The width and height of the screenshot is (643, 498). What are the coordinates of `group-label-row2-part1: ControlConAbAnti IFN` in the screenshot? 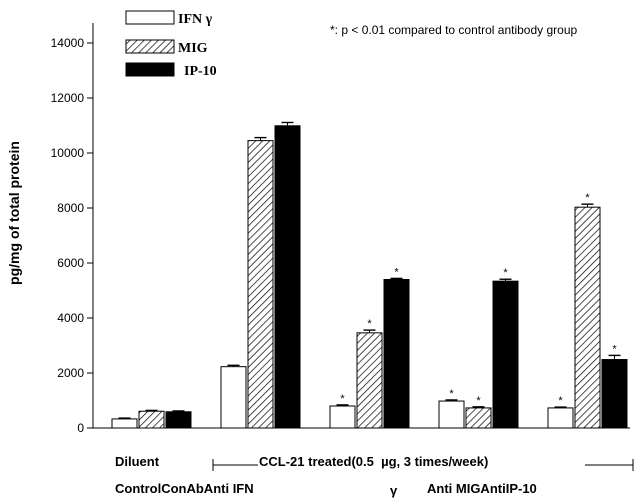 It's located at (184, 488).